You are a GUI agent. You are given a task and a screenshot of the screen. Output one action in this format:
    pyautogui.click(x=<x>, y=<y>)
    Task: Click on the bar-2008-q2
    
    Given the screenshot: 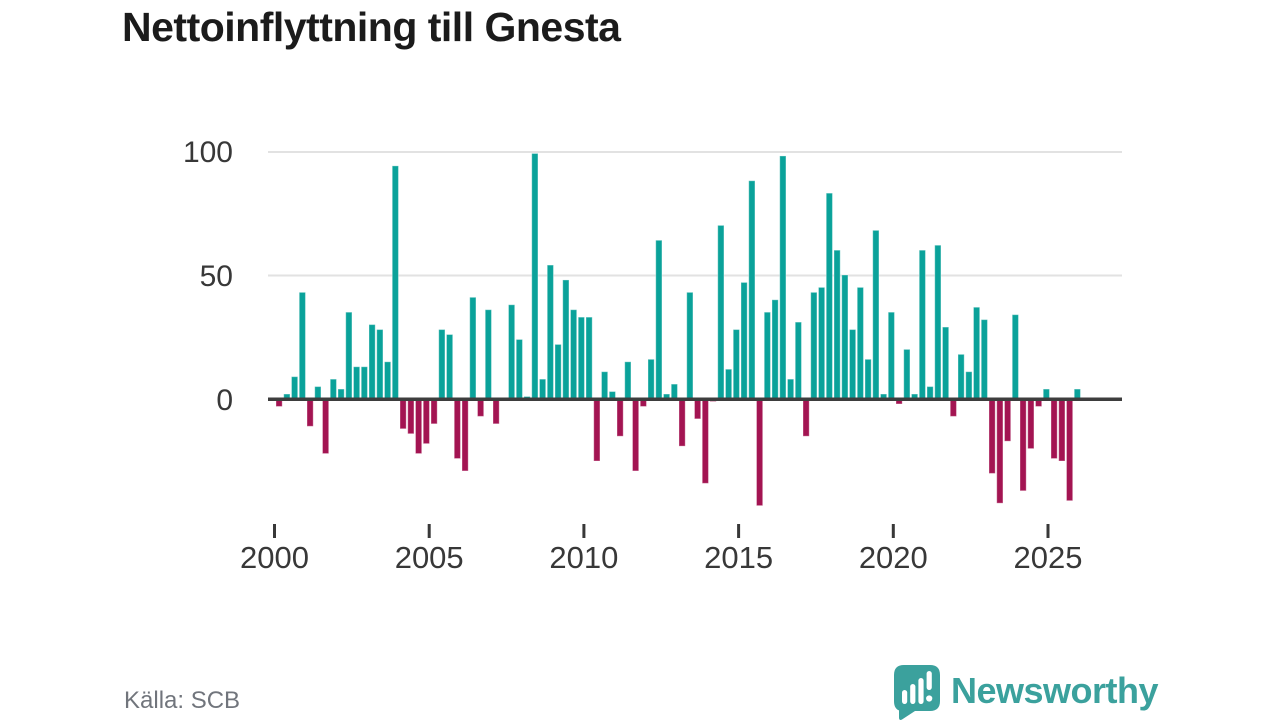 What is the action you would take?
    pyautogui.click(x=535, y=276)
    